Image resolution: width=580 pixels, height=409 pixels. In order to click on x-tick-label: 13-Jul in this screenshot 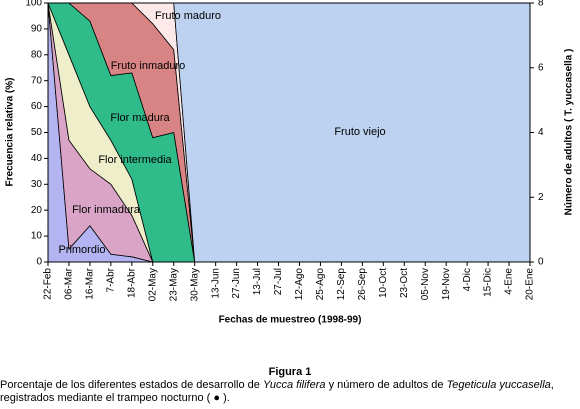, I will do `click(257, 281)`.